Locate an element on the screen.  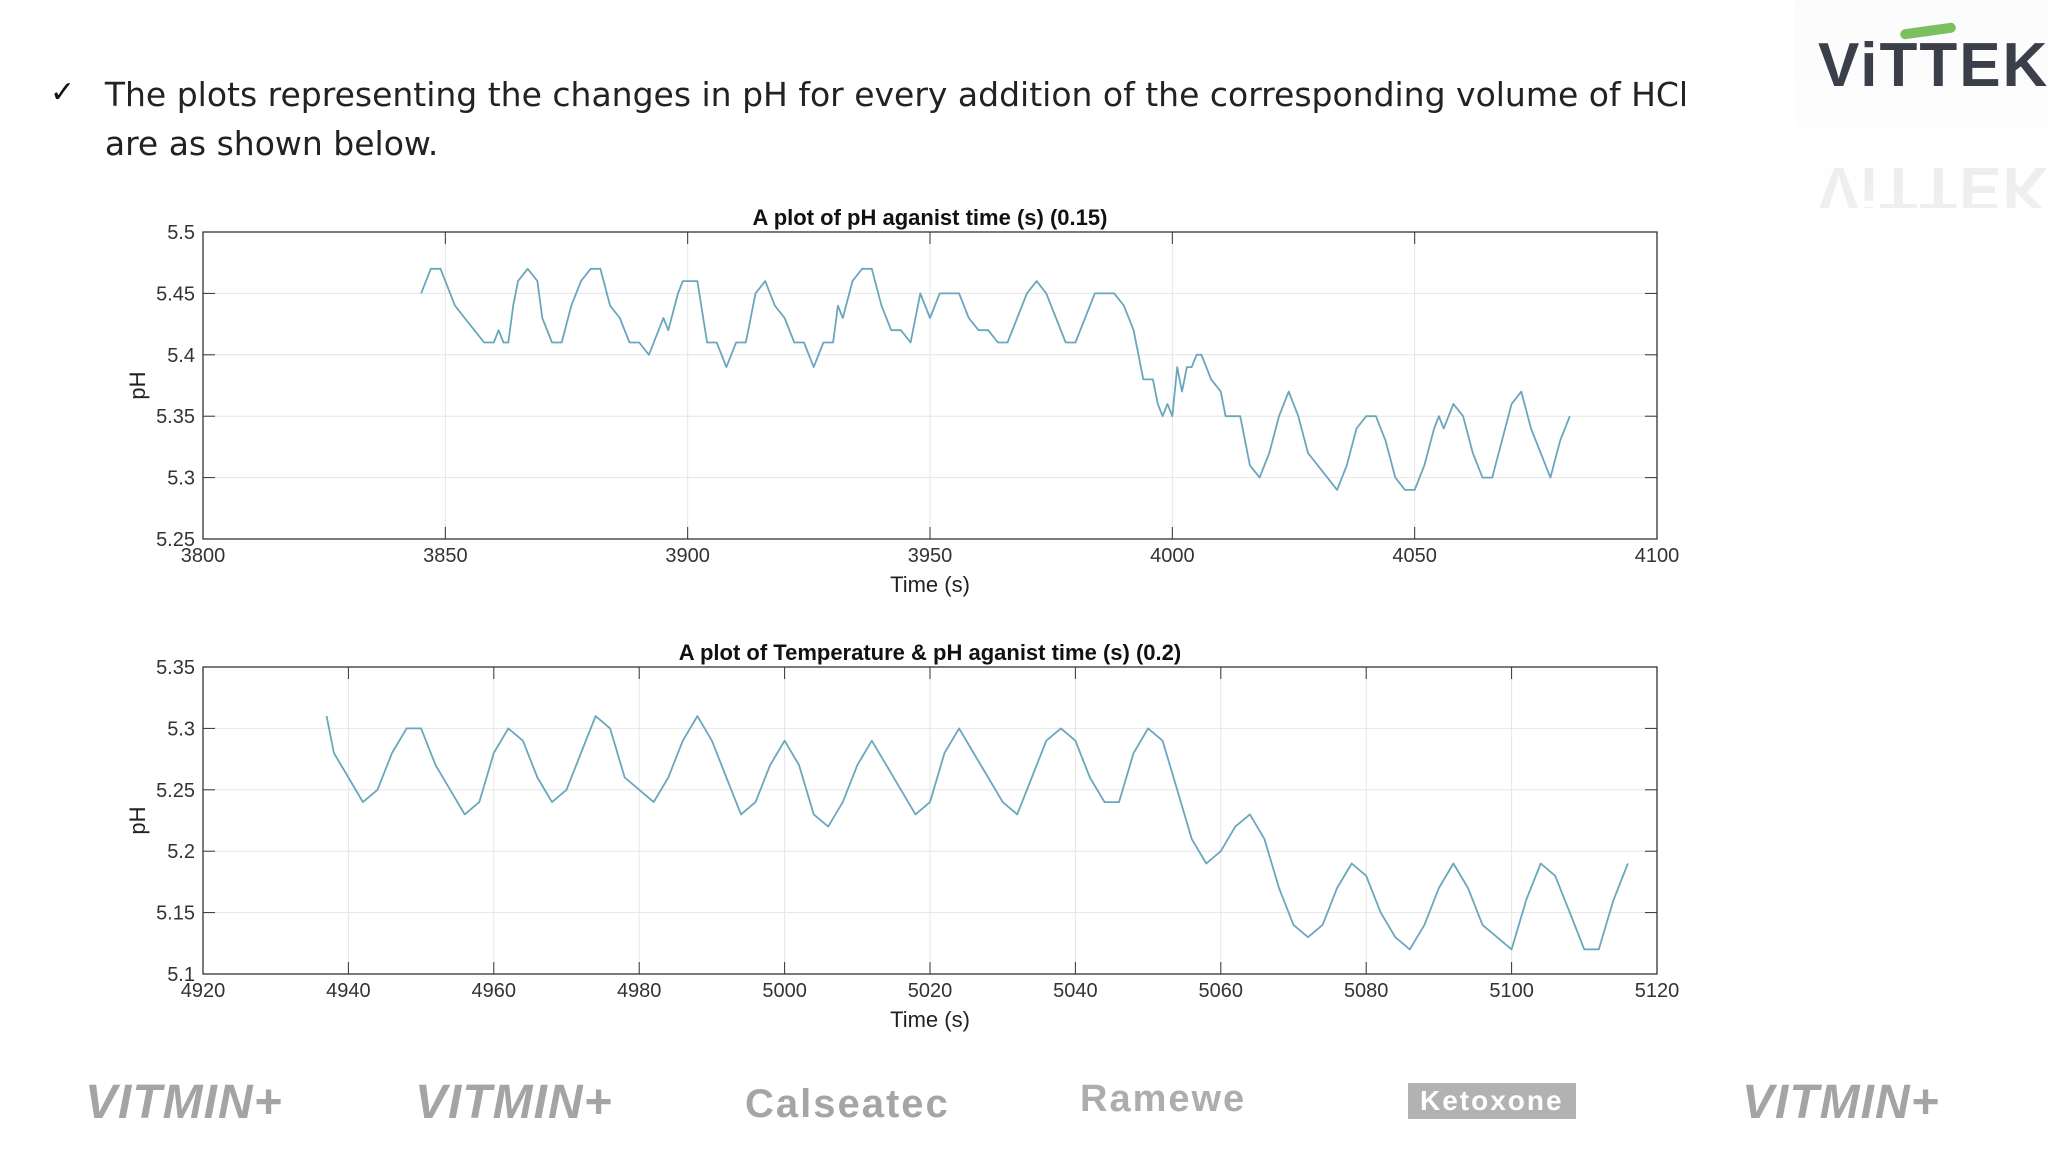
x-tick-label-0: 3800 is located at coordinates (203, 556).